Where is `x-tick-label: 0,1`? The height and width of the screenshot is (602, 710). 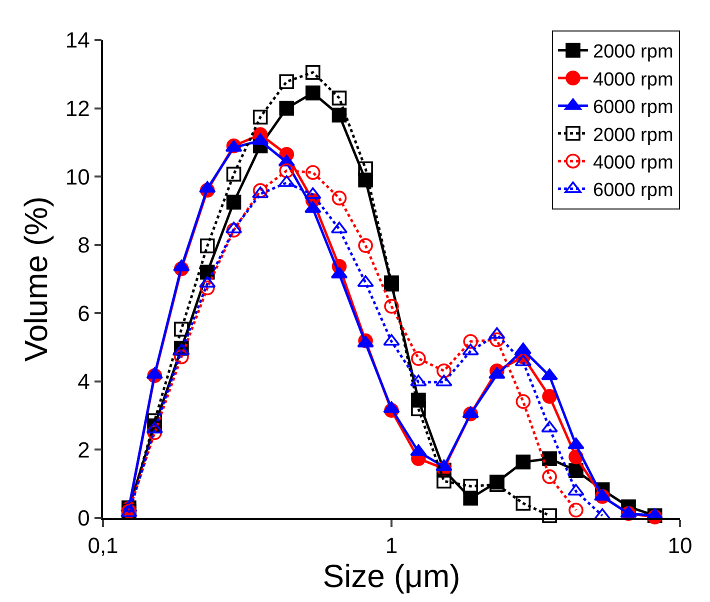
x-tick-label: 0,1 is located at coordinates (103, 545).